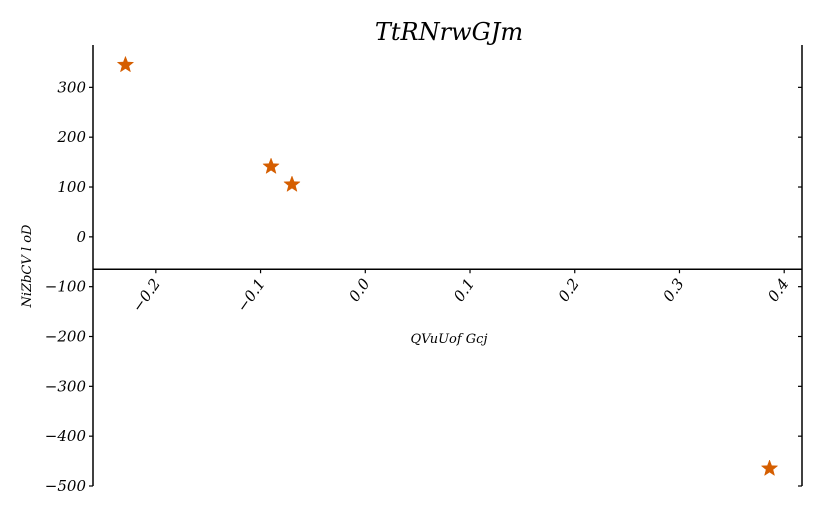 The height and width of the screenshot is (515, 824). What do you see at coordinates (66, 436) in the screenshot?
I see `y-tick-label: −400` at bounding box center [66, 436].